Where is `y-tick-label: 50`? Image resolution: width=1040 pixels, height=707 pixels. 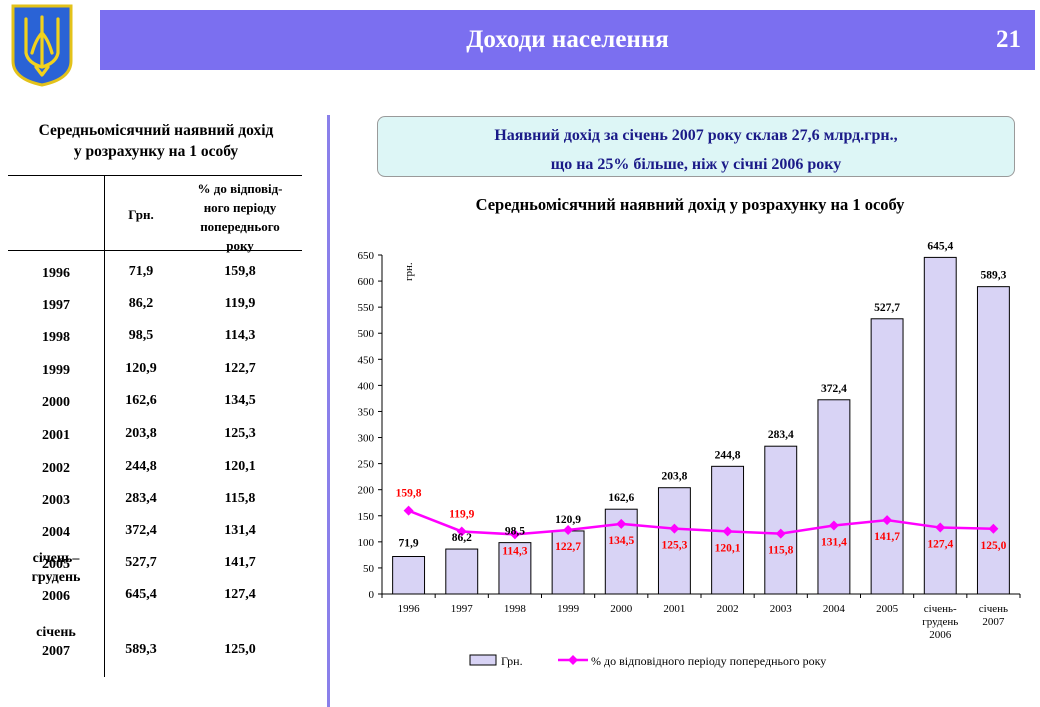
y-tick-label: 50 is located at coordinates (369, 569).